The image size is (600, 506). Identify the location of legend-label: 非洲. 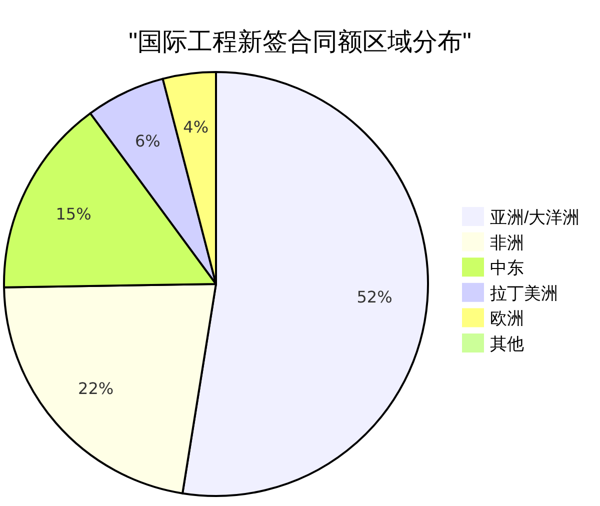
(507, 242).